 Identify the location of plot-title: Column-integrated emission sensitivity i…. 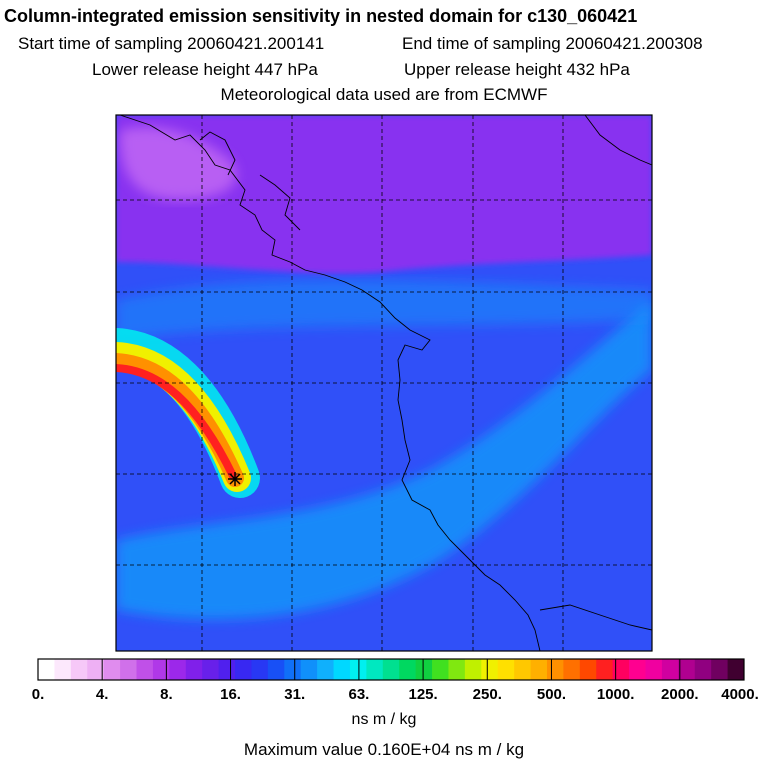
(321, 16).